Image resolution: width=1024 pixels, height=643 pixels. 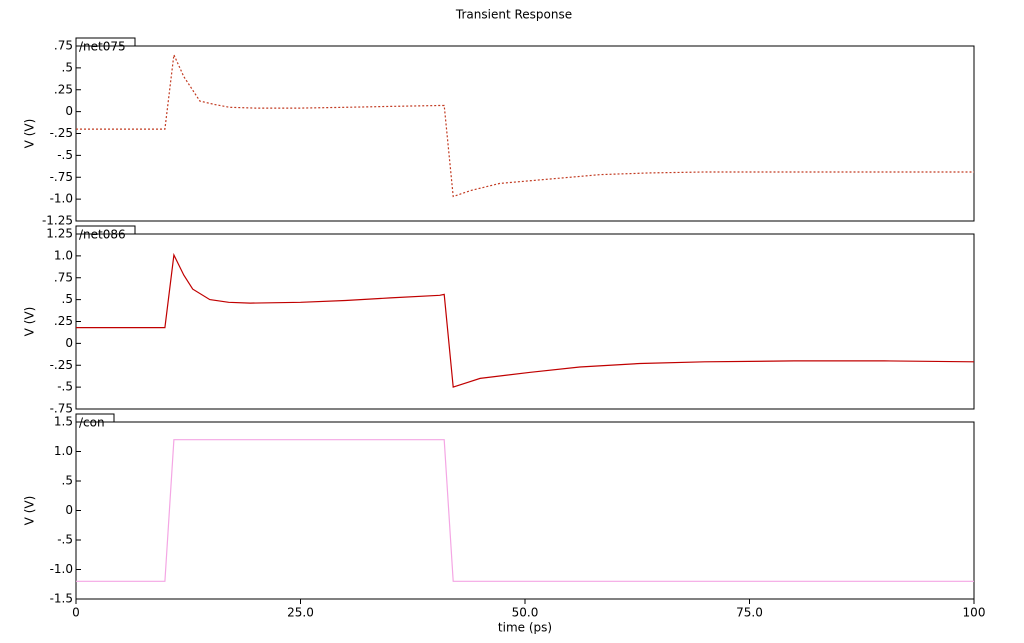 I want to click on x-tick-label: 0, so click(x=76, y=613).